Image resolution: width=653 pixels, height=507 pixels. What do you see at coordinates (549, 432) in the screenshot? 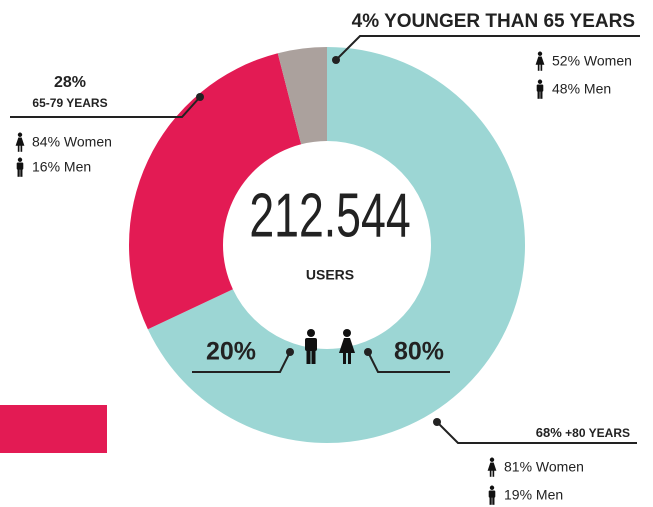
I see `segment-value: 68%` at bounding box center [549, 432].